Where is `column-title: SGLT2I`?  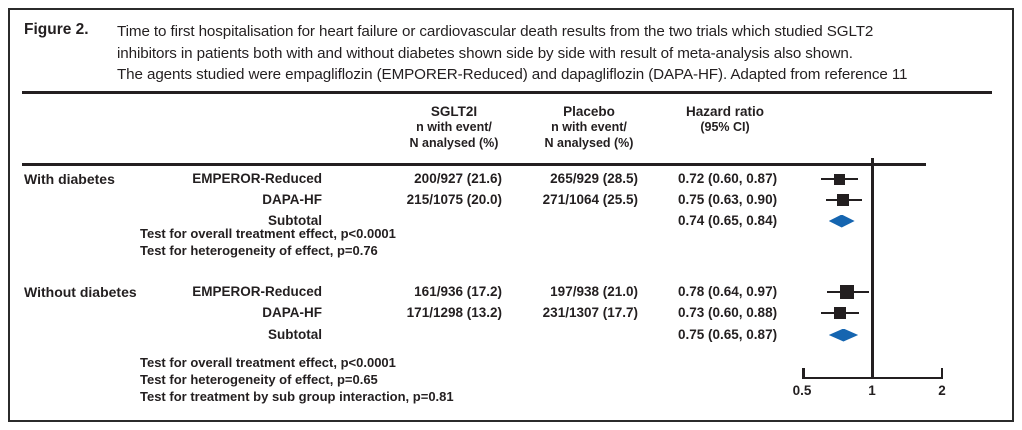
column-title: SGLT2I is located at coordinates (454, 111).